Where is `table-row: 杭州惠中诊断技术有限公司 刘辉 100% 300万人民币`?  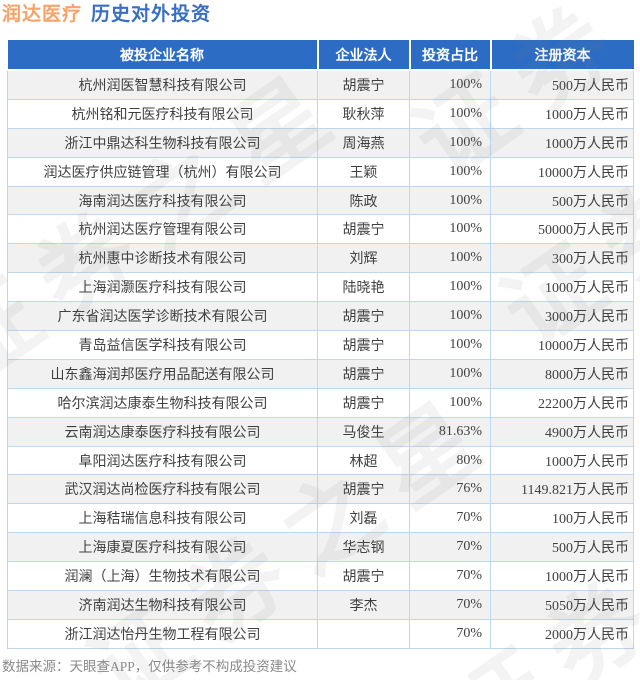 table-row: 杭州惠中诊断技术有限公司 刘辉 100% 300万人民币 is located at coordinates (320, 258).